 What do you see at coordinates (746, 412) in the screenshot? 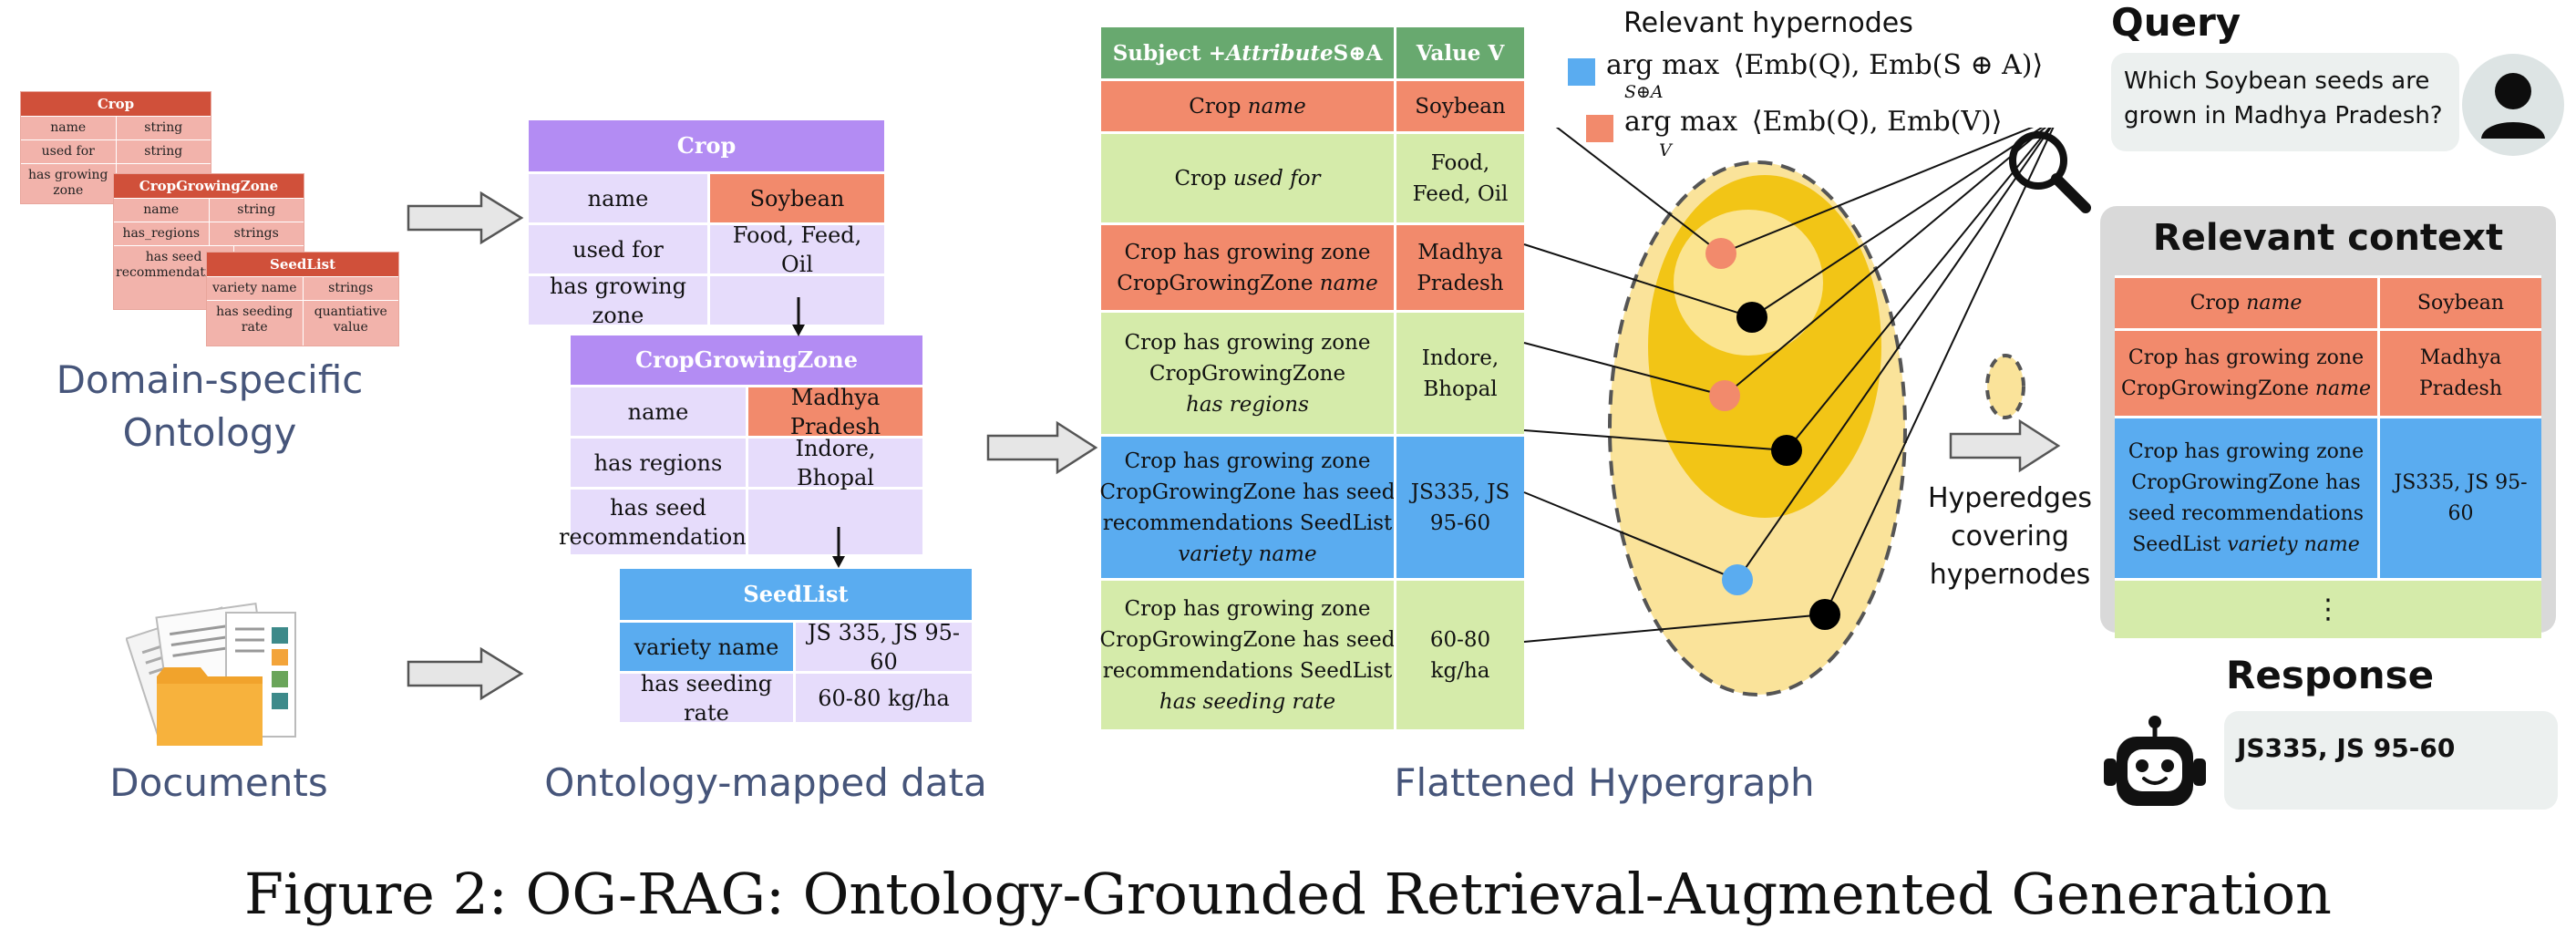
I see `table-row: name Madhya Pradesh` at bounding box center [746, 412].